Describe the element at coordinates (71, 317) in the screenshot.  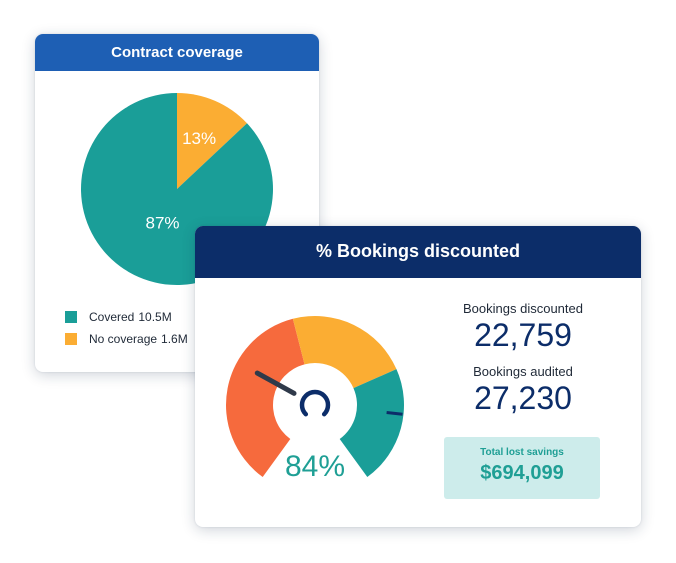
I see `legend-swatch-covered` at that location.